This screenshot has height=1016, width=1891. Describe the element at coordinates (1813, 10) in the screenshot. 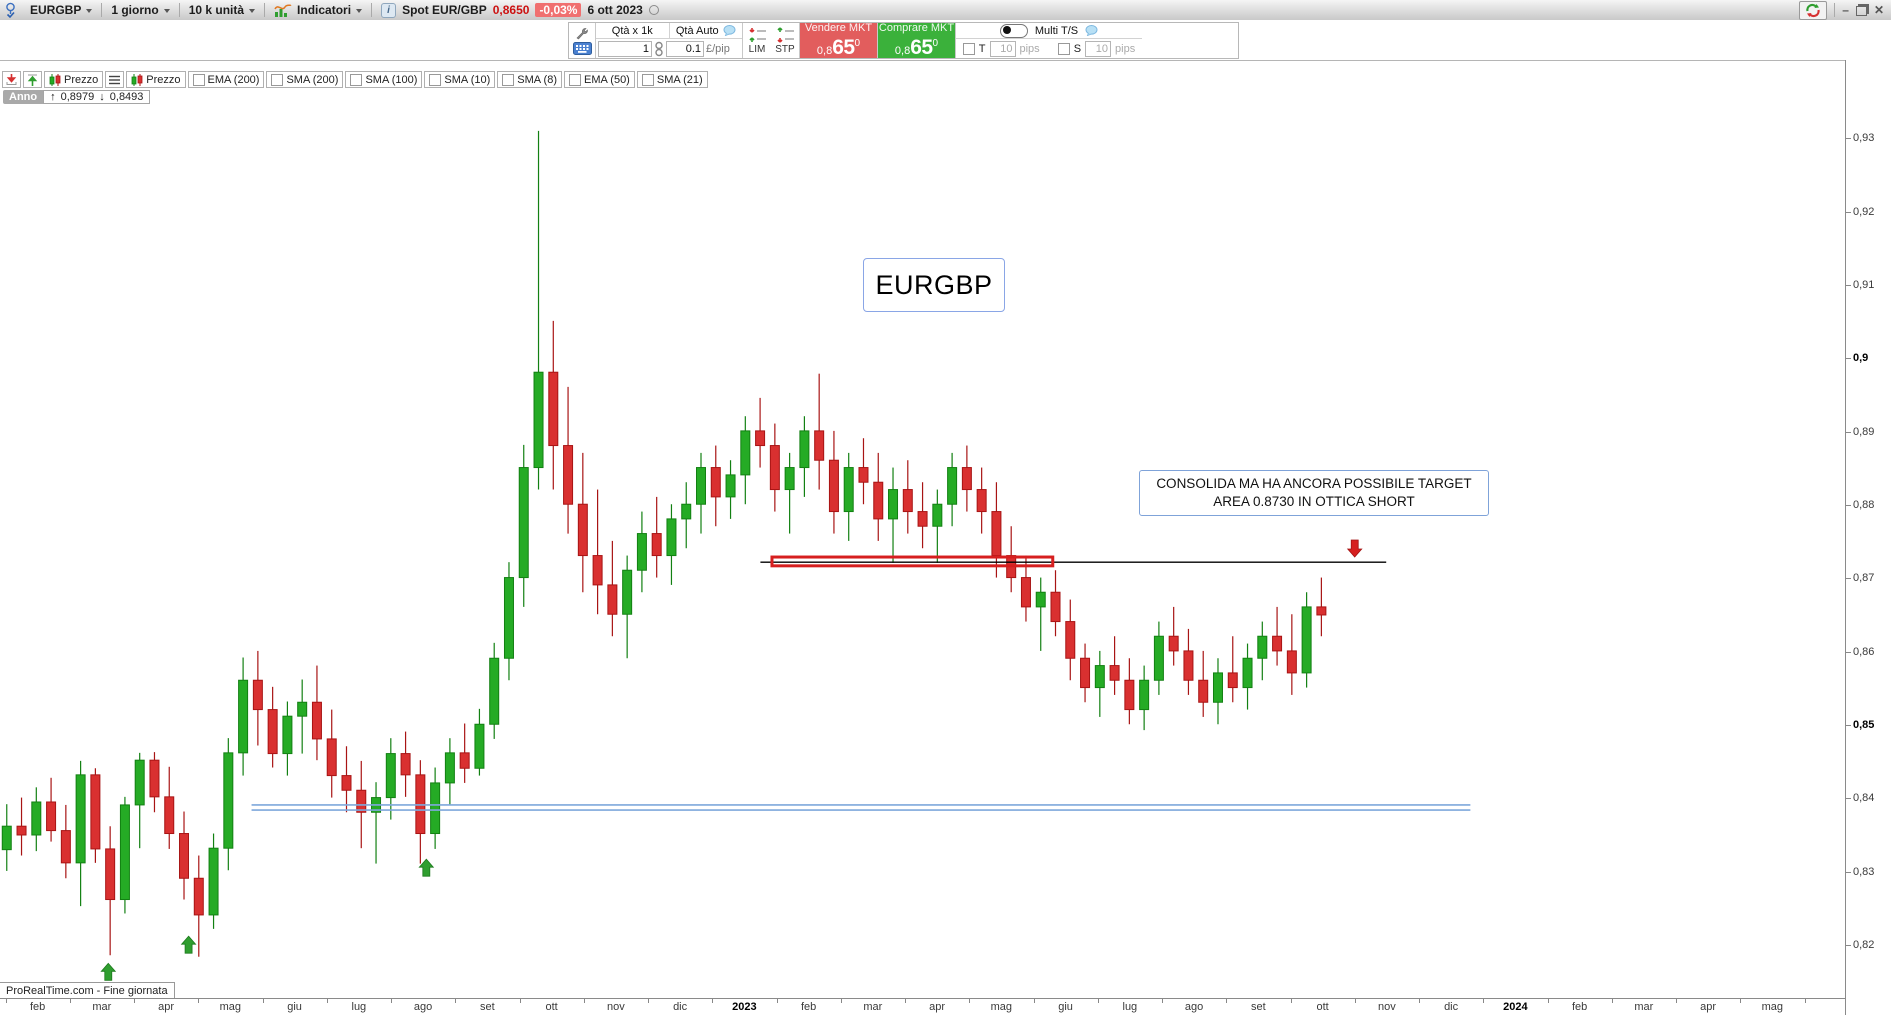

I see `sync-button` at that location.